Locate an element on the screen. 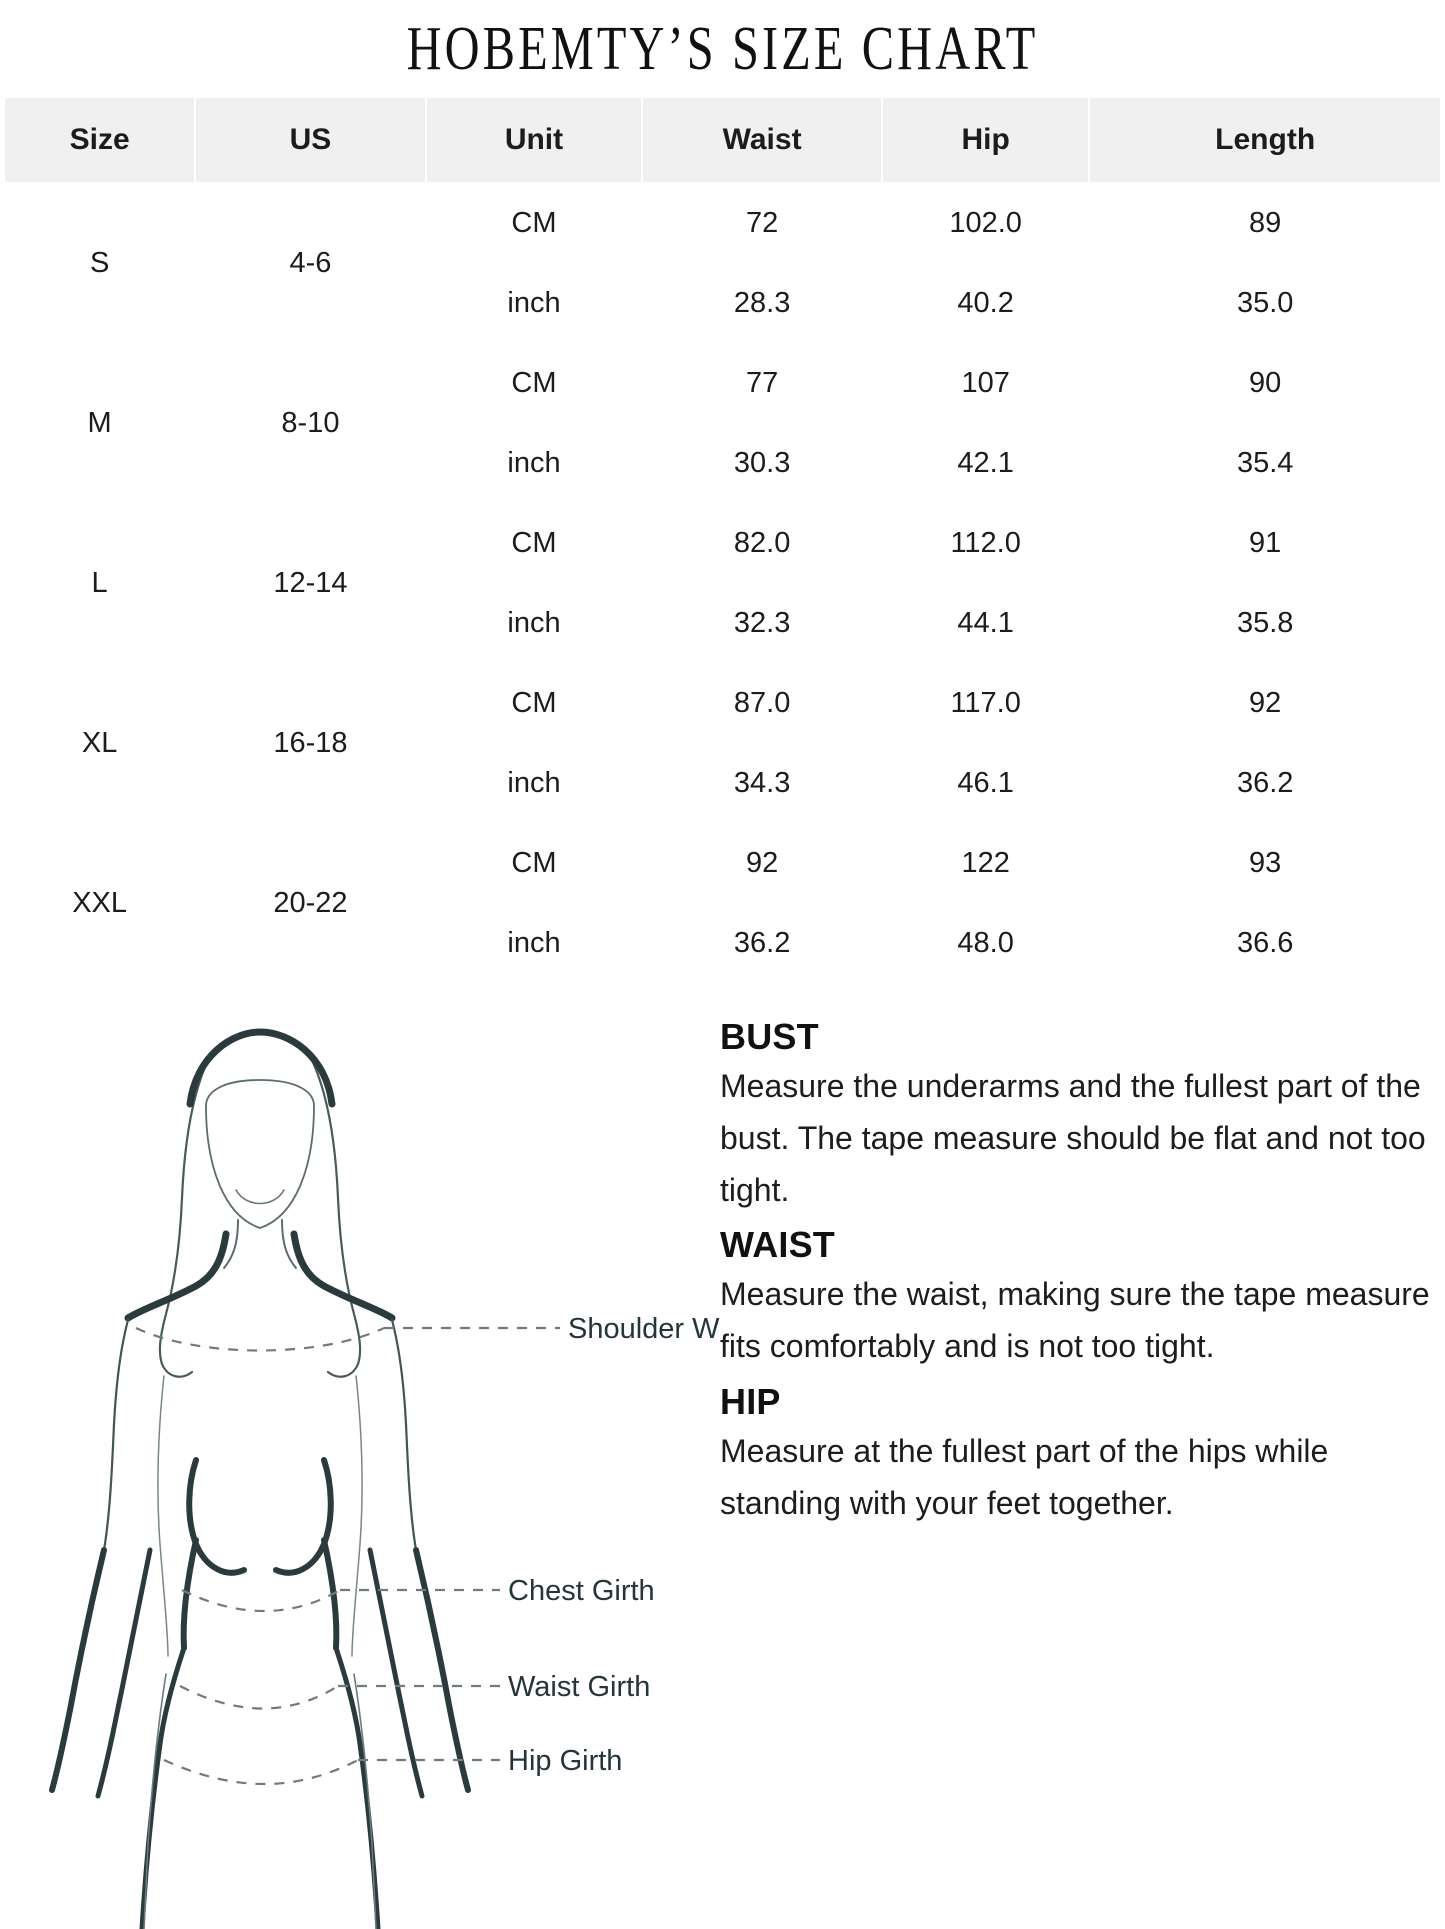 This screenshot has height=1929, width=1445. table-row: XXL 20-22 CM 92 122 93 is located at coordinates (722, 903).